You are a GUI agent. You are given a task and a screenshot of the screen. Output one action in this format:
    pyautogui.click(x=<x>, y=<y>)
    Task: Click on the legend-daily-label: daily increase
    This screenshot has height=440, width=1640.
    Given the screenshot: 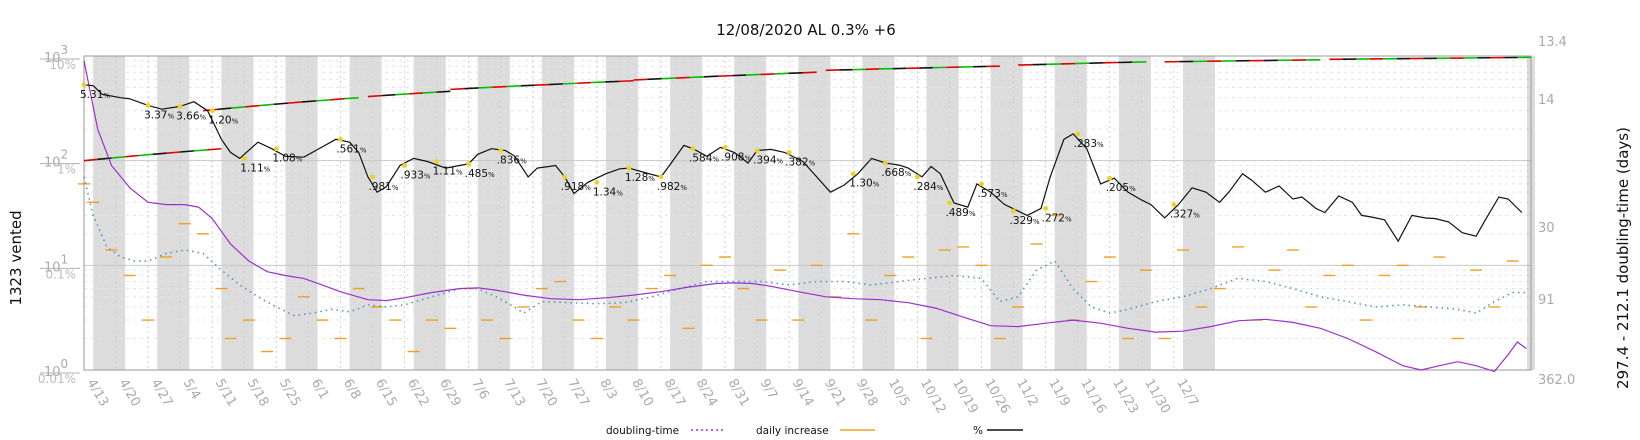 What is the action you would take?
    pyautogui.click(x=792, y=431)
    